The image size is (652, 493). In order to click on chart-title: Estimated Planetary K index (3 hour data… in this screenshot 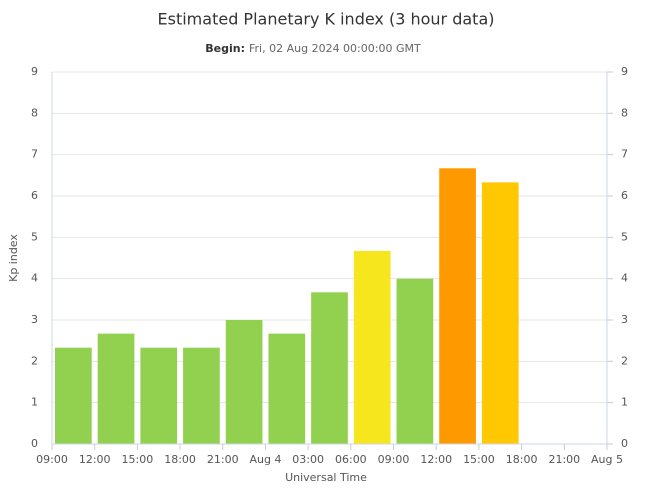, I will do `click(326, 19)`.